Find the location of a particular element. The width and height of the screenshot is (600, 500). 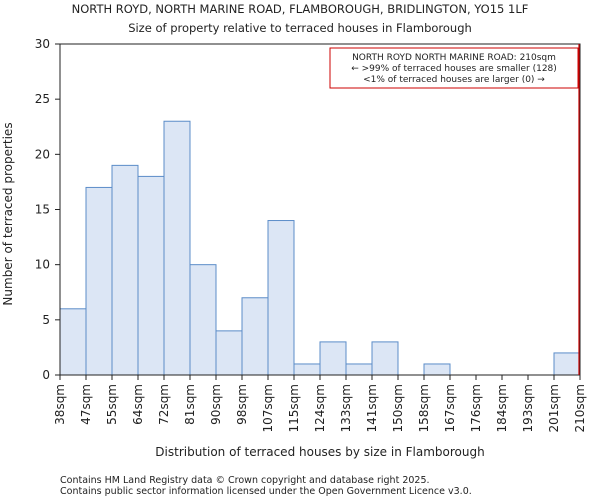

y-axis: 0 5 10 15 20 25 30 is located at coordinates (47, 209).